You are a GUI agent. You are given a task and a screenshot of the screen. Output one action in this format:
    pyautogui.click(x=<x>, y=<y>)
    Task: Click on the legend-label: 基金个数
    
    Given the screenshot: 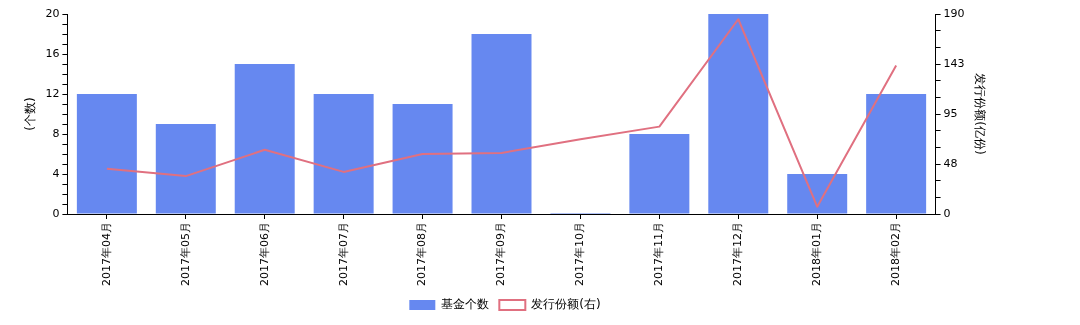 What is the action you would take?
    pyautogui.click(x=465, y=304)
    